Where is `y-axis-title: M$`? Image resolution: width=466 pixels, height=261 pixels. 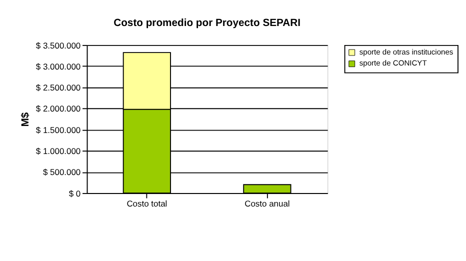 y-axis-title: M$ is located at coordinates (26, 119).